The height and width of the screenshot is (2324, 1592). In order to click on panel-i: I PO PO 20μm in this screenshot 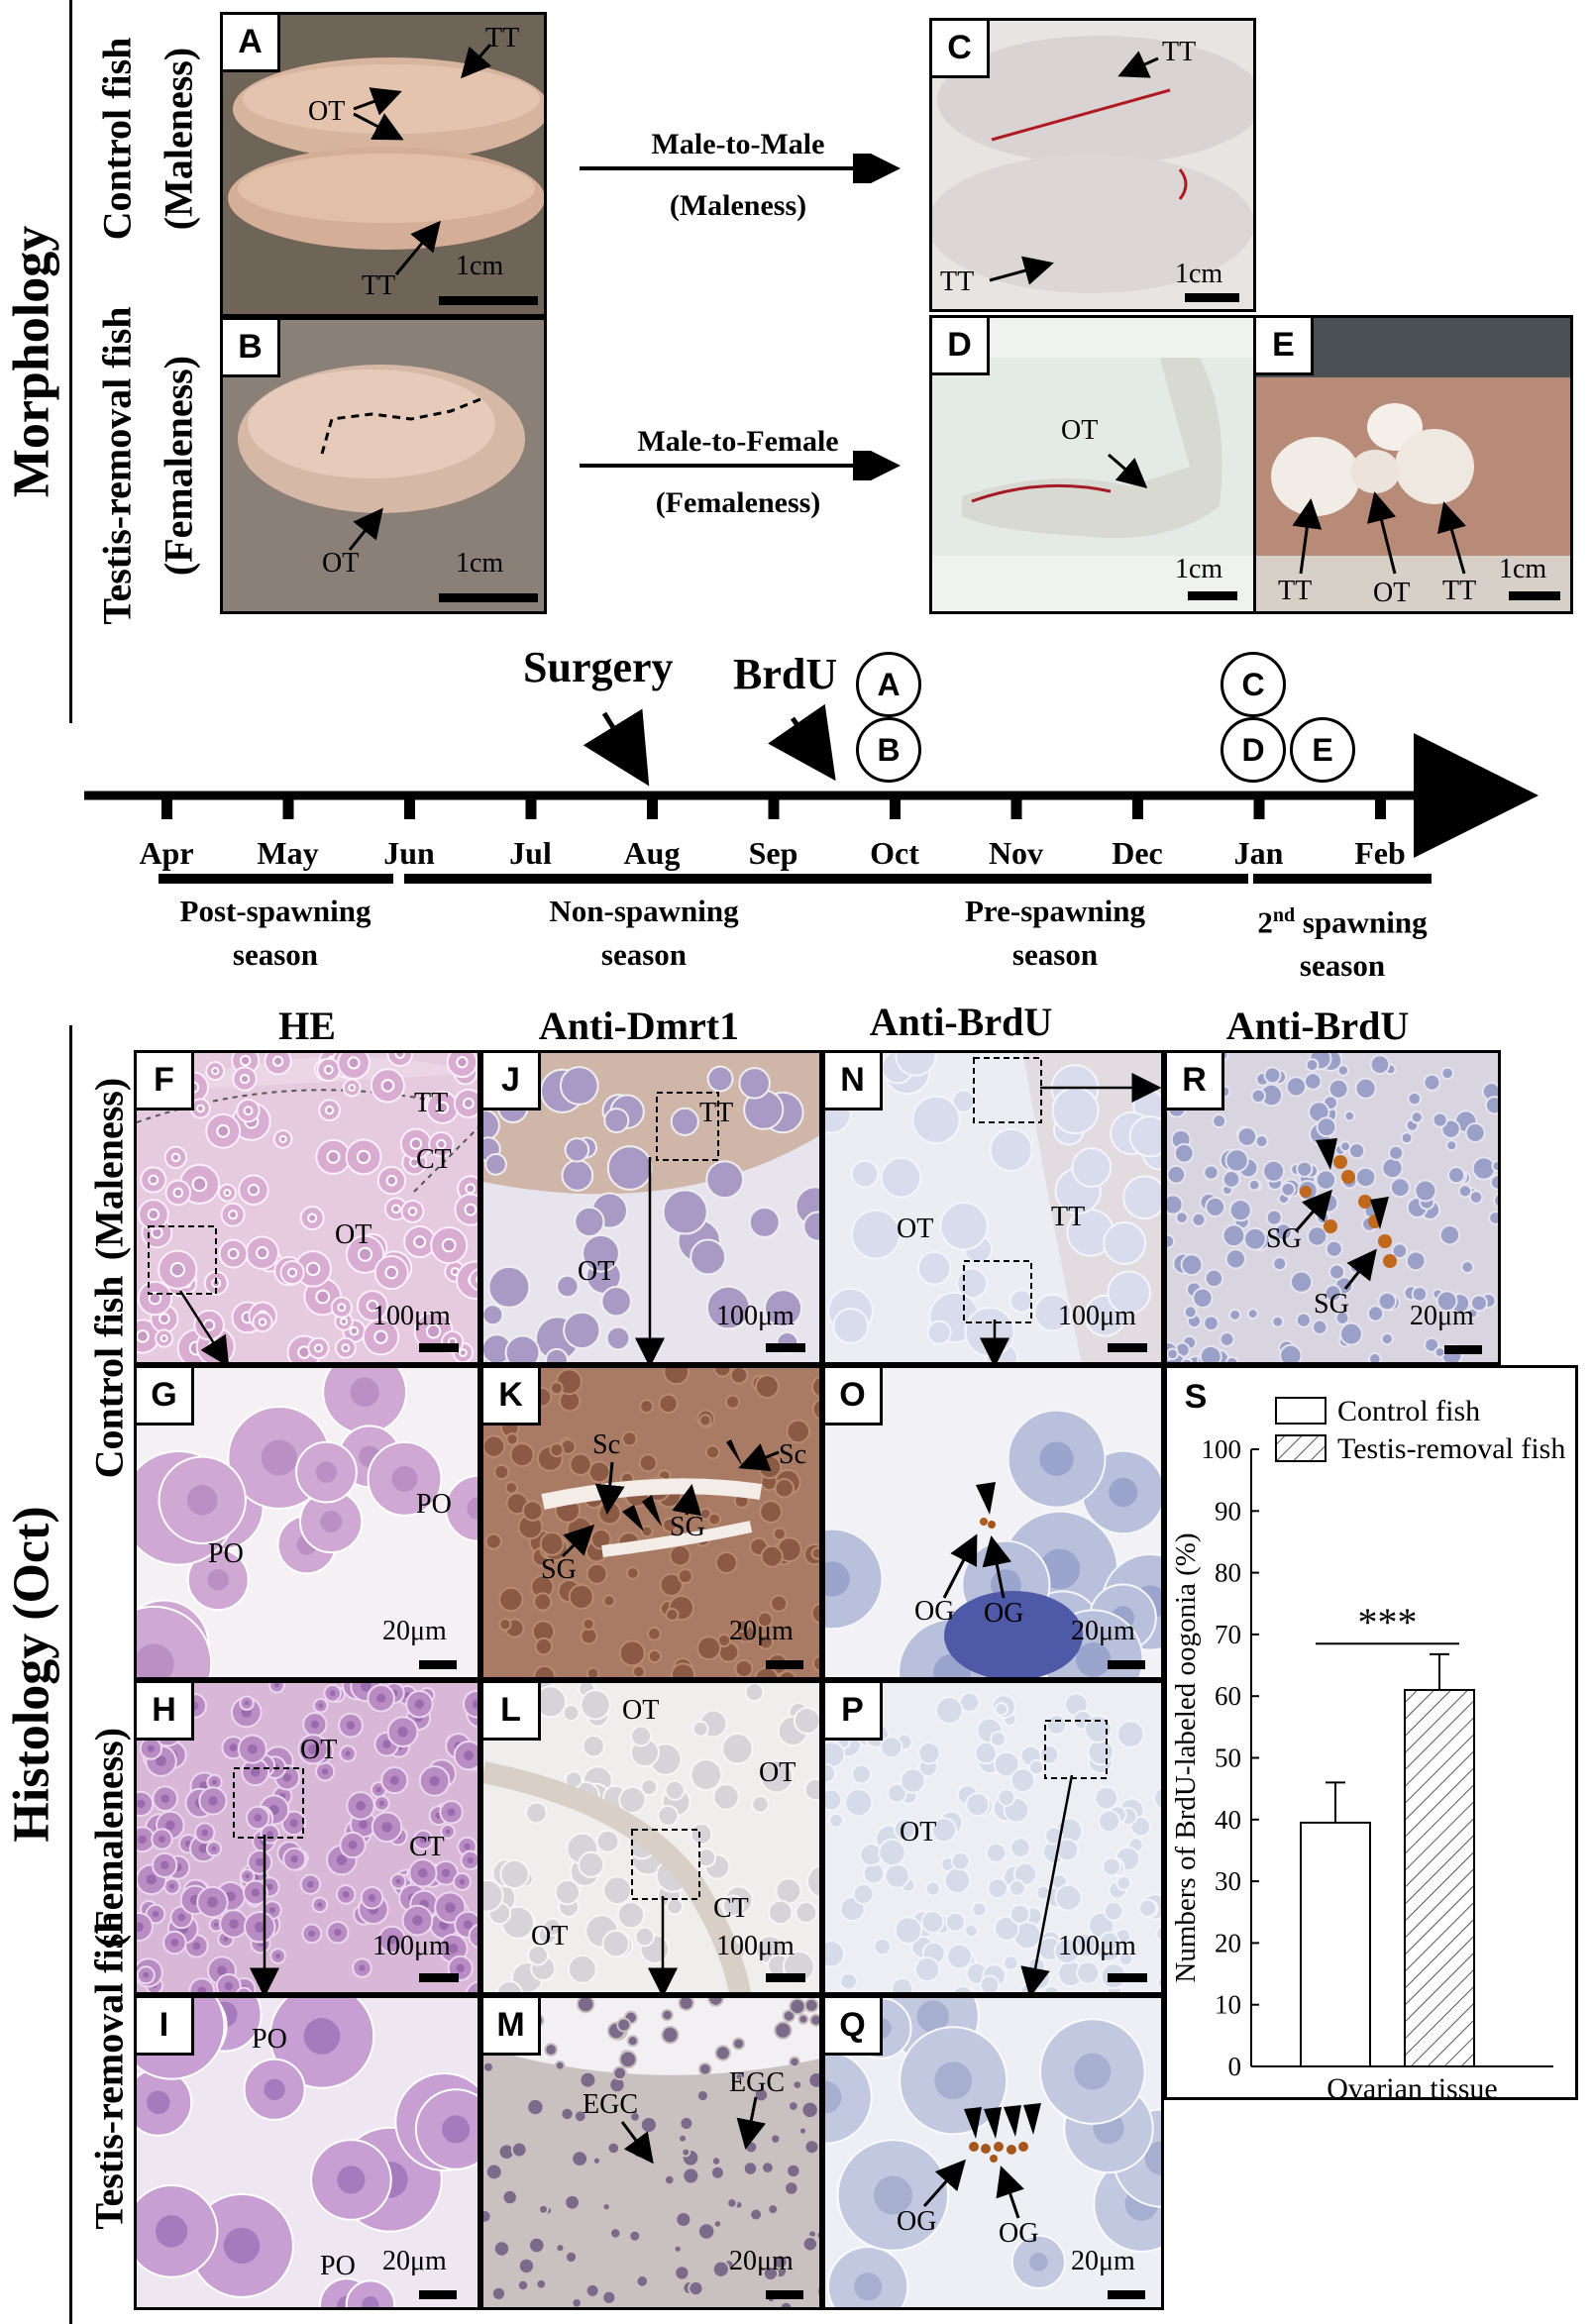, I will do `click(307, 2152)`.